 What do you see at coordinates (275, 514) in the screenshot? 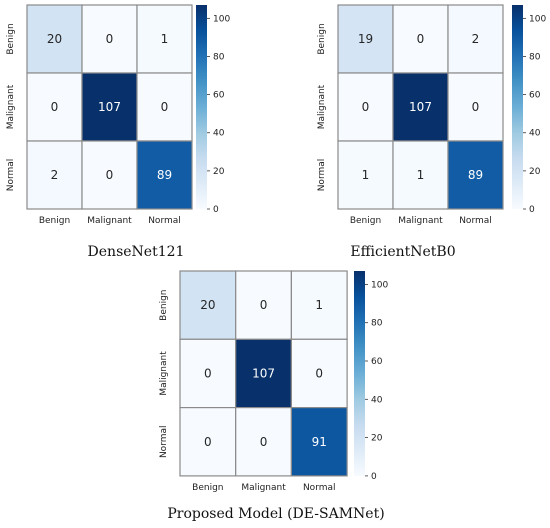
I see `chart-caption: Proposed Model (DE-SAMNet)` at bounding box center [275, 514].